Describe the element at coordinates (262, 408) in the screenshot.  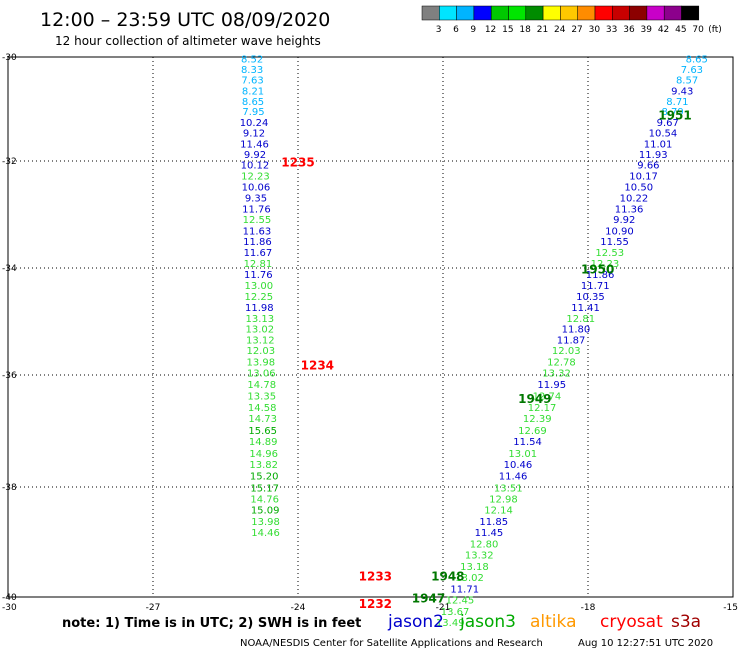
I see `wave-height-value: 14.58` at that location.